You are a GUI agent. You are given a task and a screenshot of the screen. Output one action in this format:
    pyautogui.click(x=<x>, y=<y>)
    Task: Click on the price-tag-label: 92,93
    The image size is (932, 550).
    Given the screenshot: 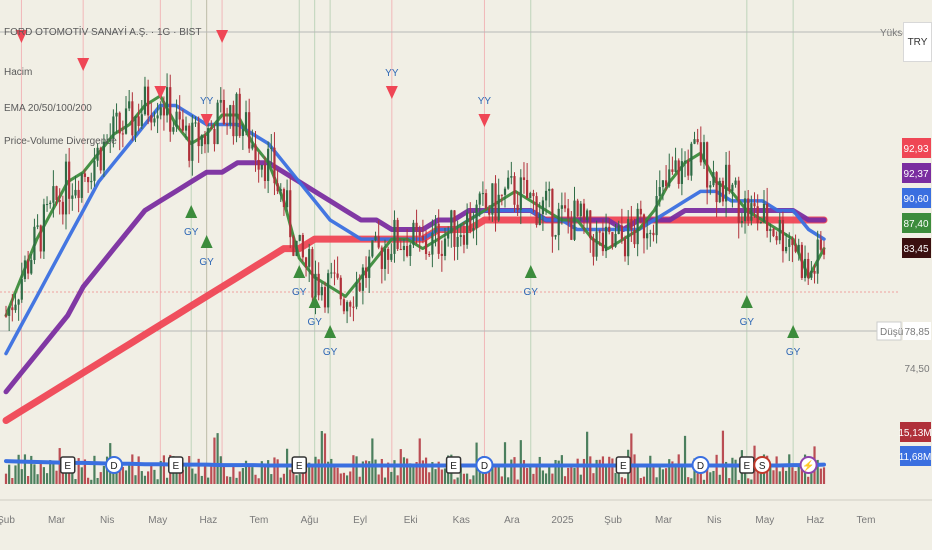 What is the action you would take?
    pyautogui.click(x=915, y=149)
    